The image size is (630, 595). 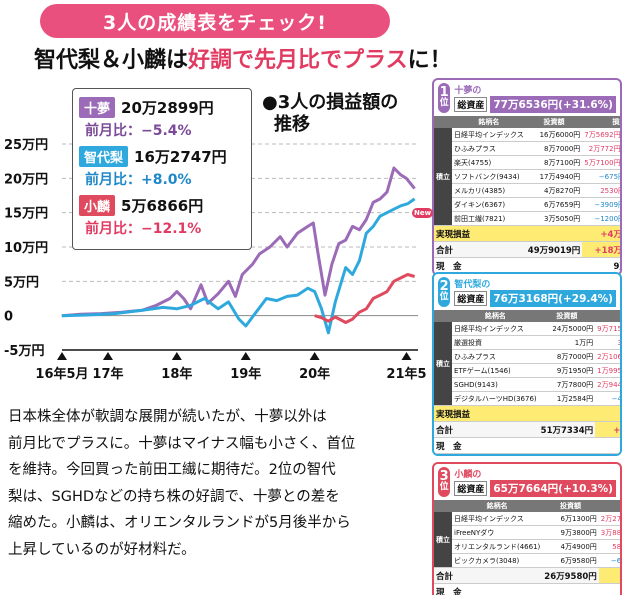 What do you see at coordinates (489, 176) in the screenshot?
I see `stock-name: ソフトバンク(9434)` at bounding box center [489, 176].